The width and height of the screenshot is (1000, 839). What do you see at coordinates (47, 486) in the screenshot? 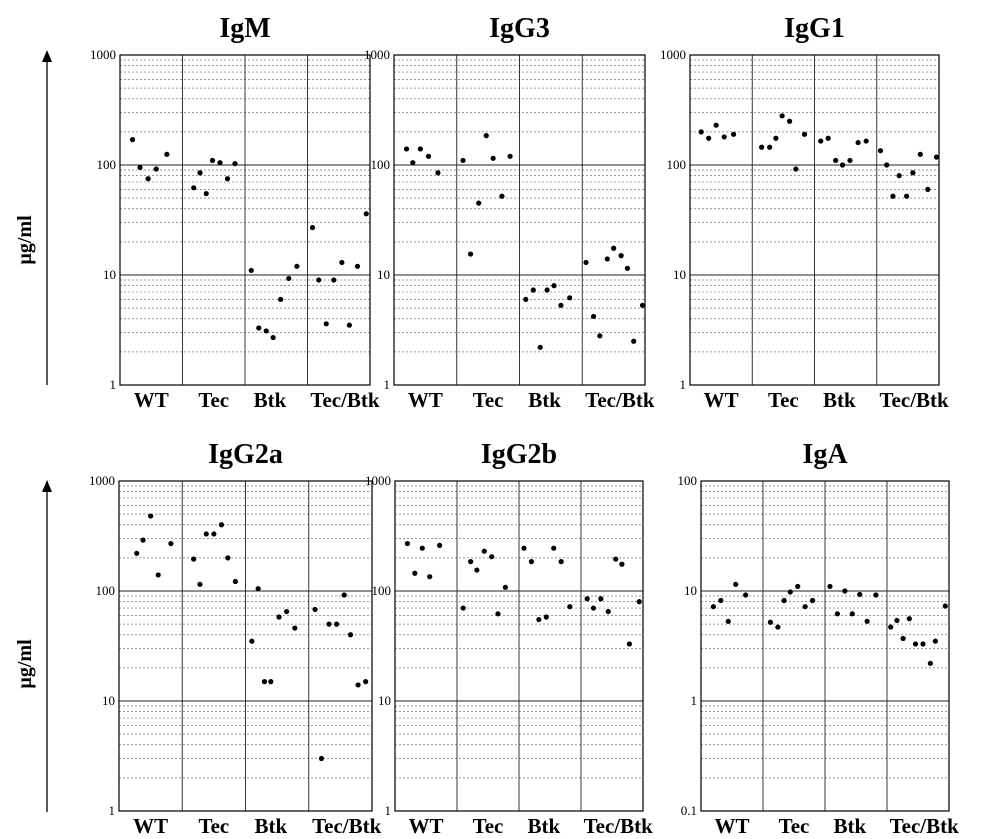
I see `y-axis-arrowhead` at bounding box center [47, 486].